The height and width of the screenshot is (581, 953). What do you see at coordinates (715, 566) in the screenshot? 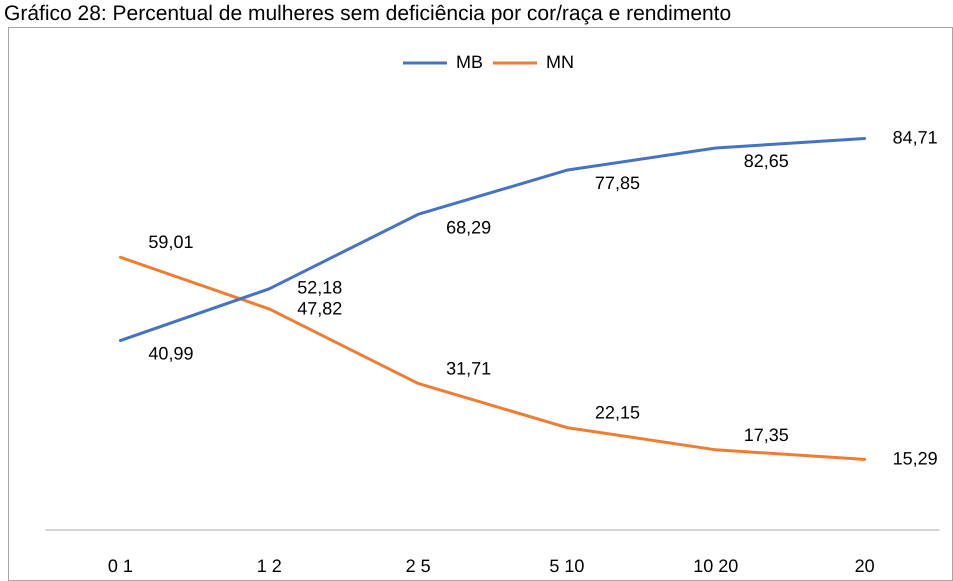
I see `x-tick-label: 10 20` at bounding box center [715, 566].